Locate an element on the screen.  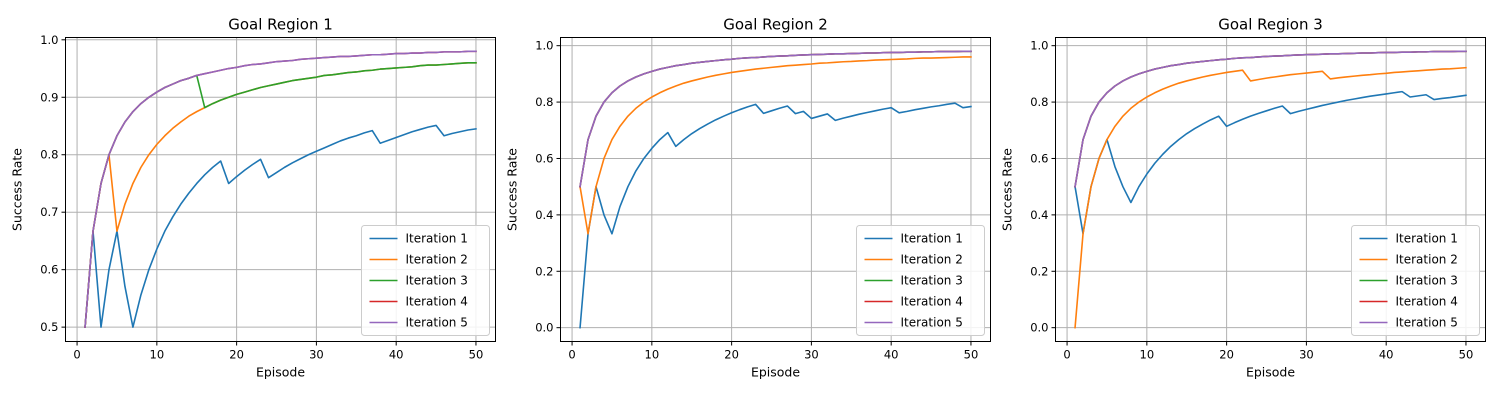
y-tick-label: 0.5 is located at coordinates (49, 327).